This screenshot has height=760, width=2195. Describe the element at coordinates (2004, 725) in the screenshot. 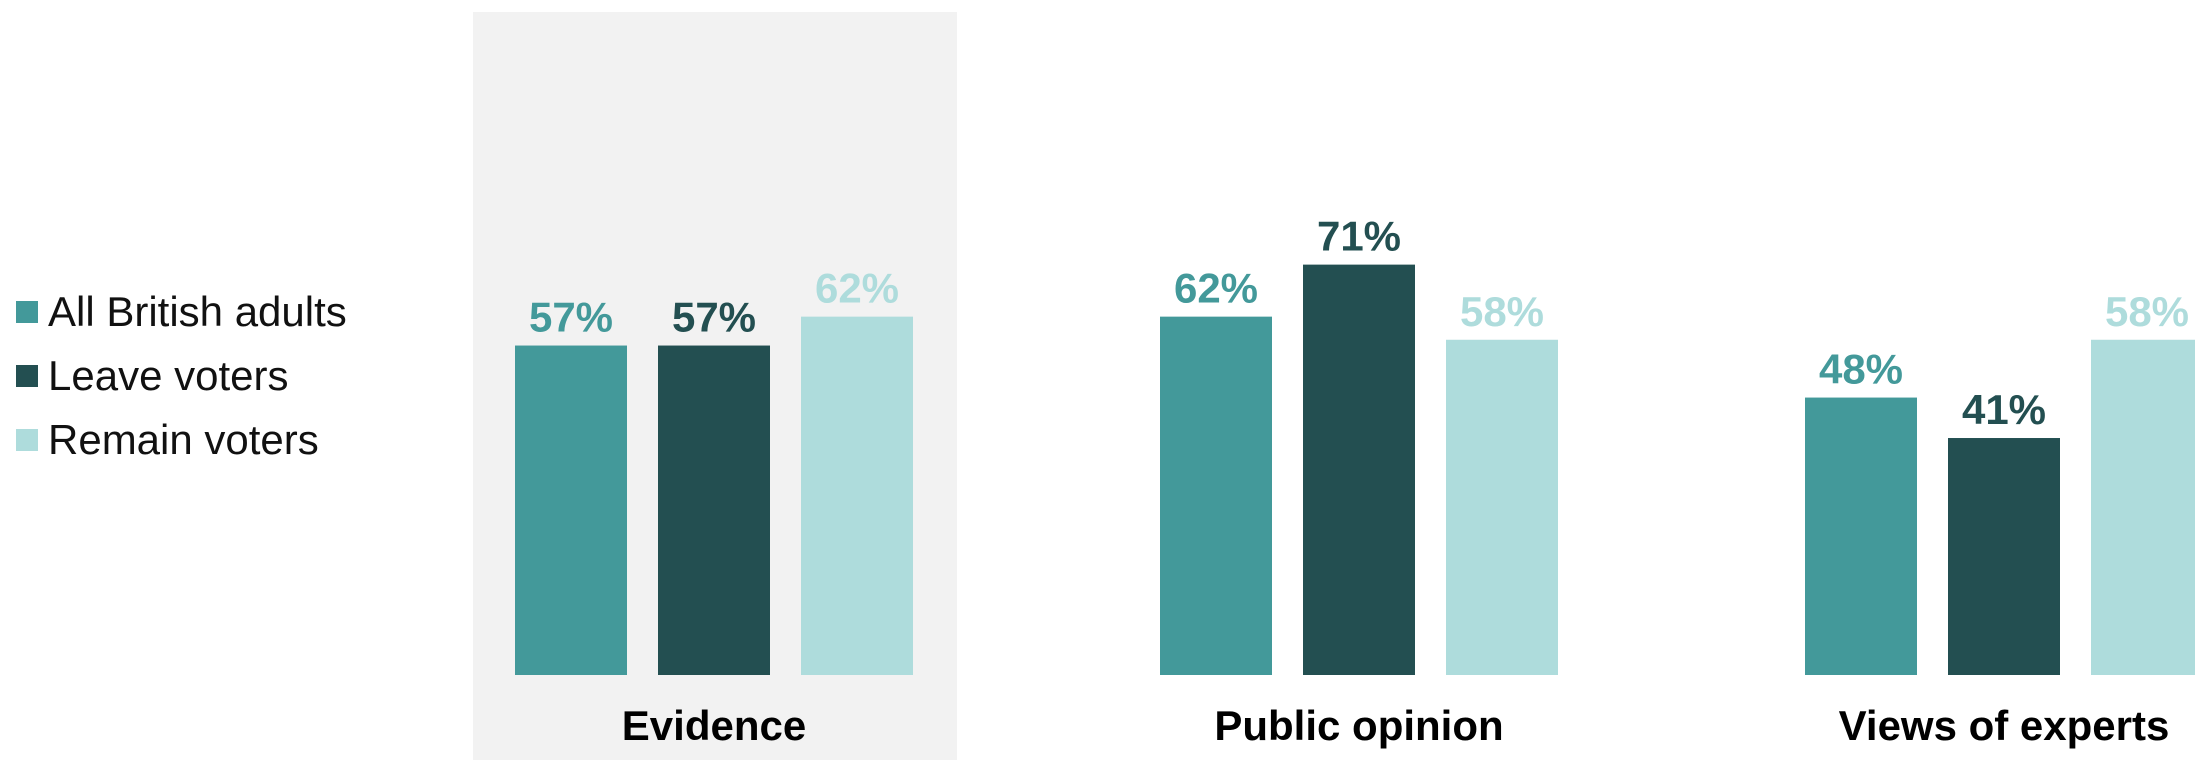

I see `category-label: Views of experts` at that location.